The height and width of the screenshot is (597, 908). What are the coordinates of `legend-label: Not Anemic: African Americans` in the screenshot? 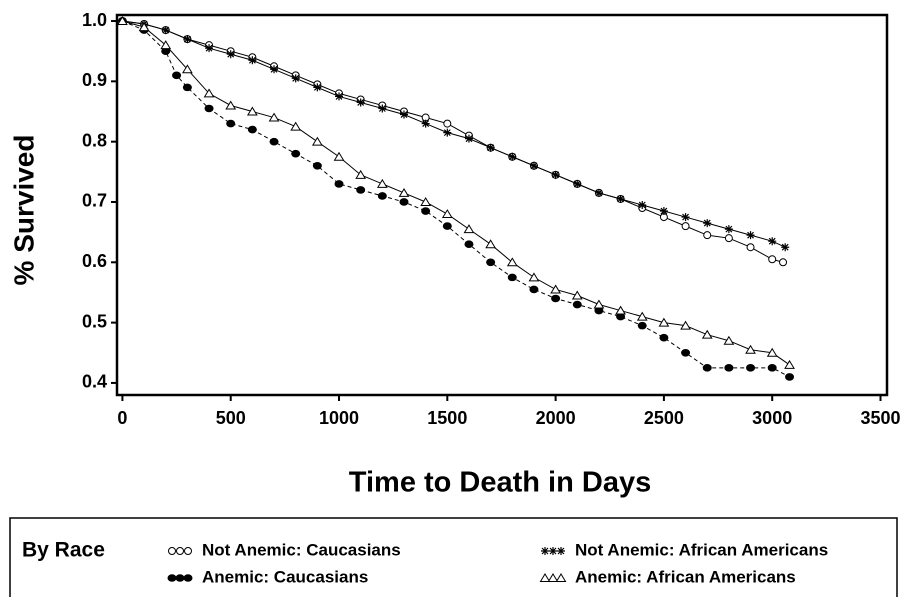 It's located at (701, 549).